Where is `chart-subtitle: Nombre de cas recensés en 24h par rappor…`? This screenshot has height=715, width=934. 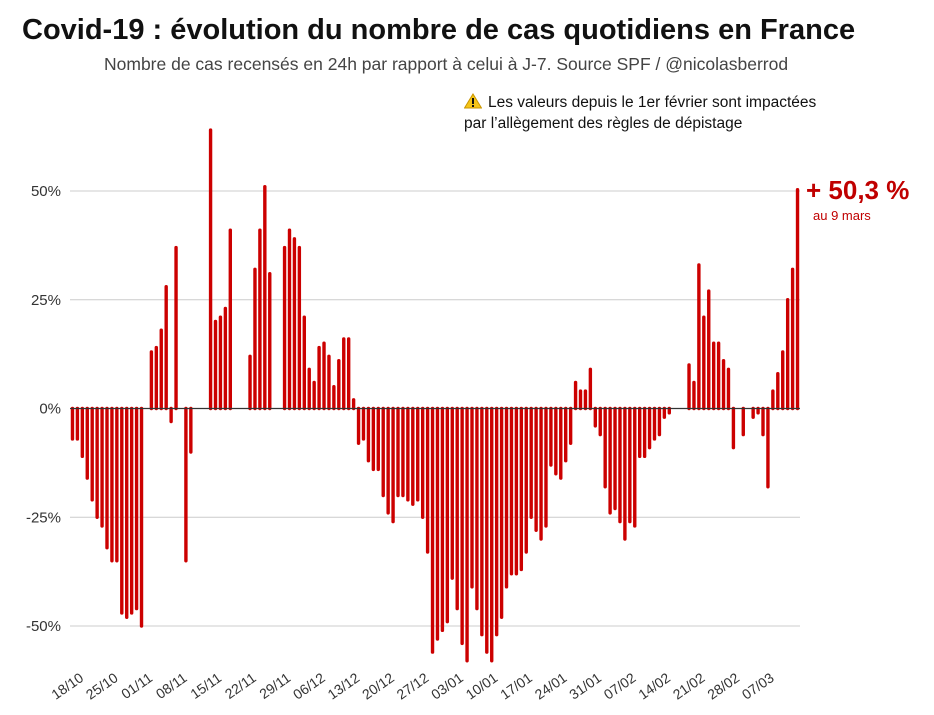
chart-subtitle: Nombre de cas recensés en 24h par rappor… is located at coordinates (446, 64).